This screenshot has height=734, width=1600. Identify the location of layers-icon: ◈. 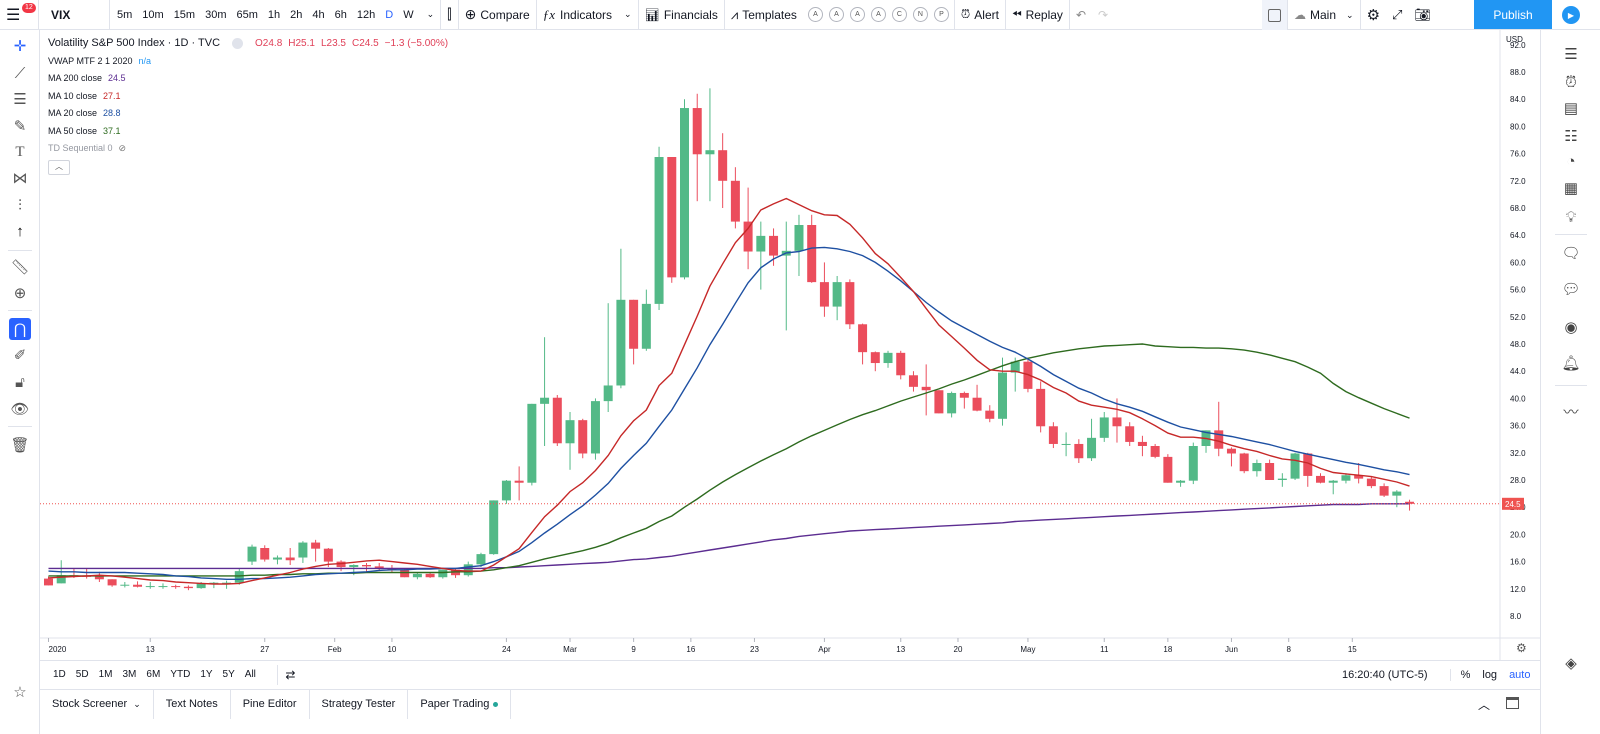
(1571, 663).